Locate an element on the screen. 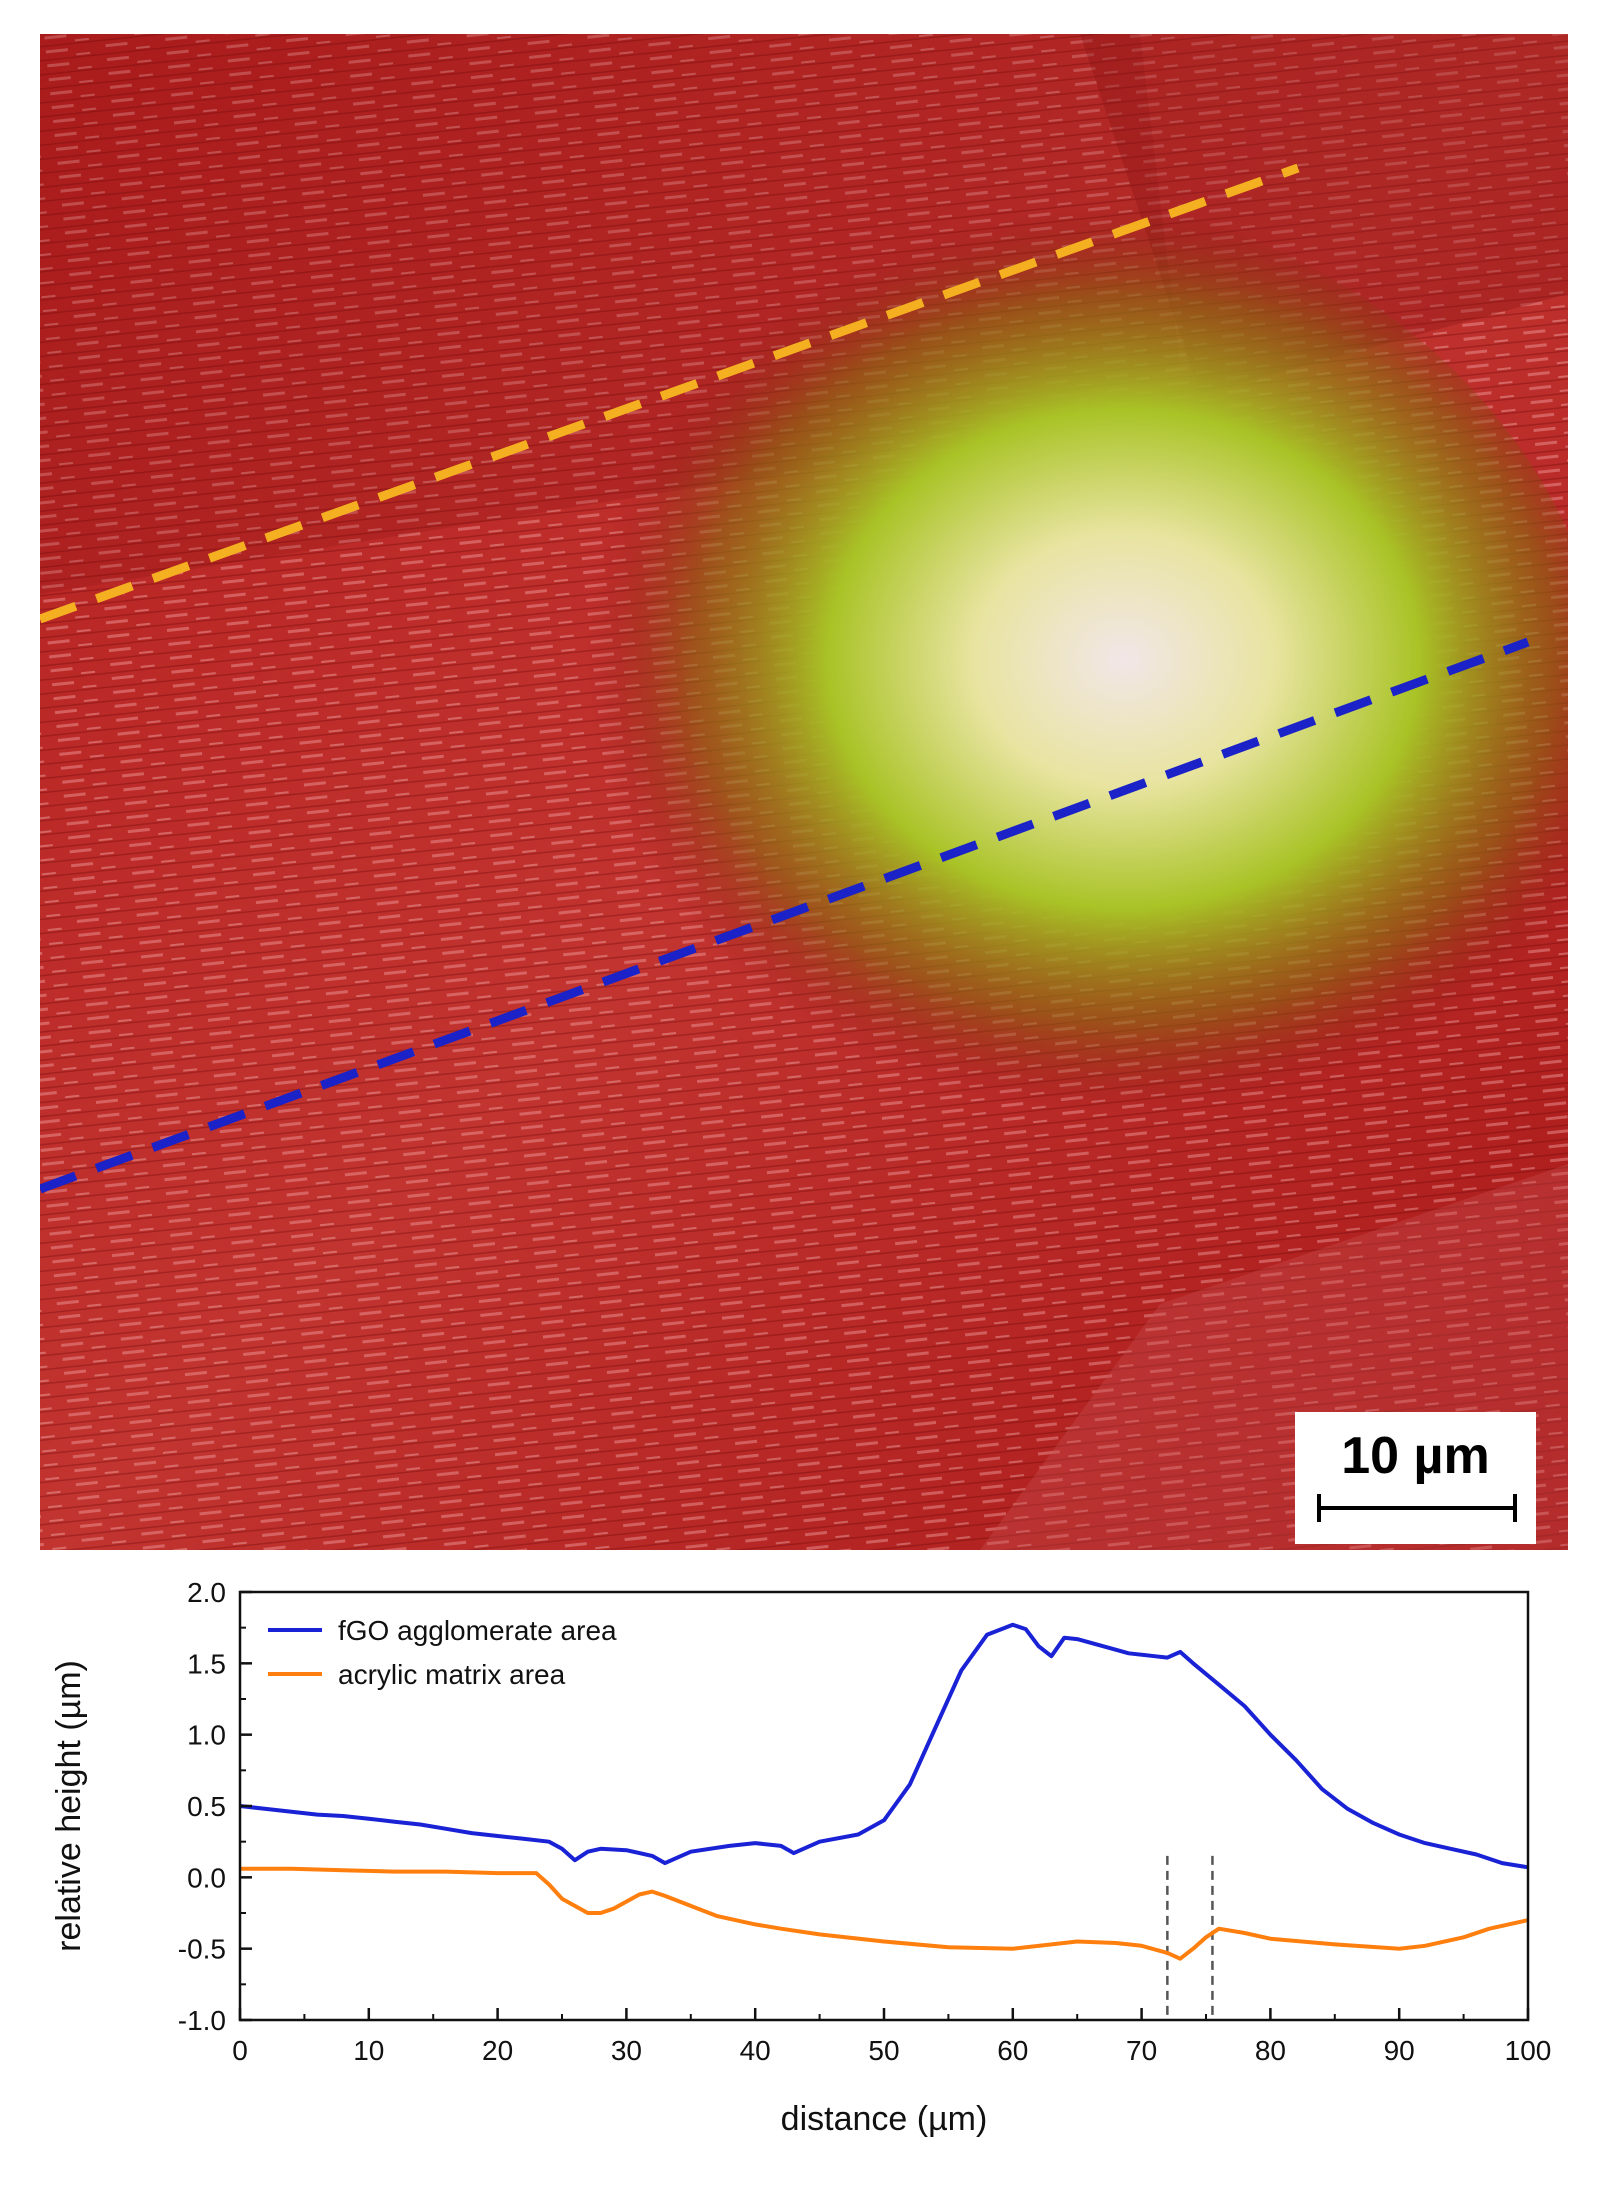 This screenshot has width=1604, height=2197. x-tick-label: 70 is located at coordinates (1141, 2050).